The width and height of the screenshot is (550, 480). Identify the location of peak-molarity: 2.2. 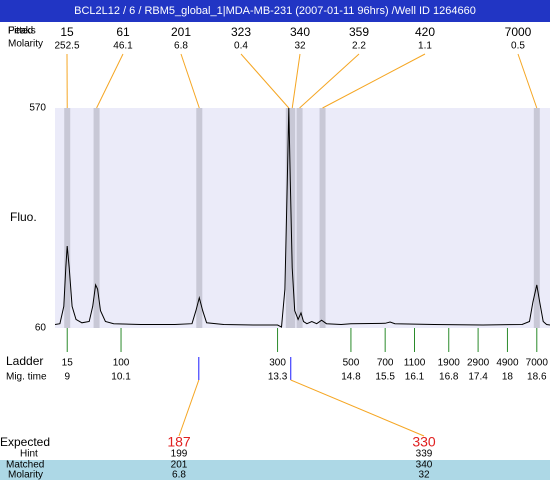
(359, 46).